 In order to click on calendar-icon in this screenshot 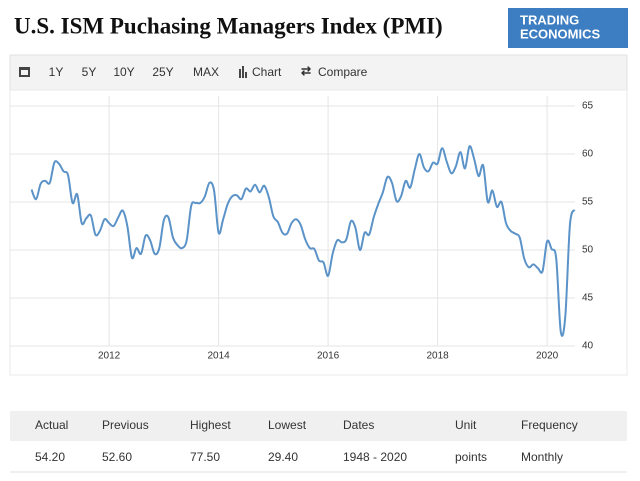, I will do `click(24, 72)`.